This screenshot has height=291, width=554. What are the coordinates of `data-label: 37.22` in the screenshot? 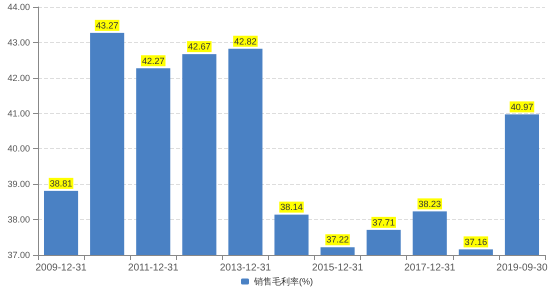 It's located at (337, 239).